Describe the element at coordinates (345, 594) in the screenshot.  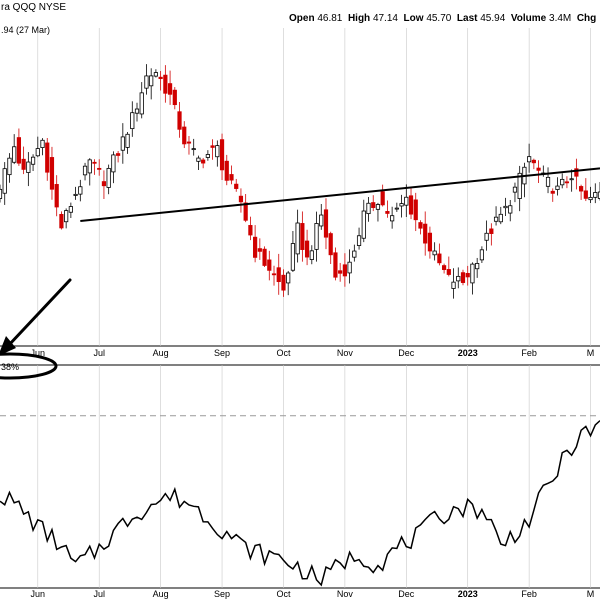
I see `x-tick-label: Nov` at that location.